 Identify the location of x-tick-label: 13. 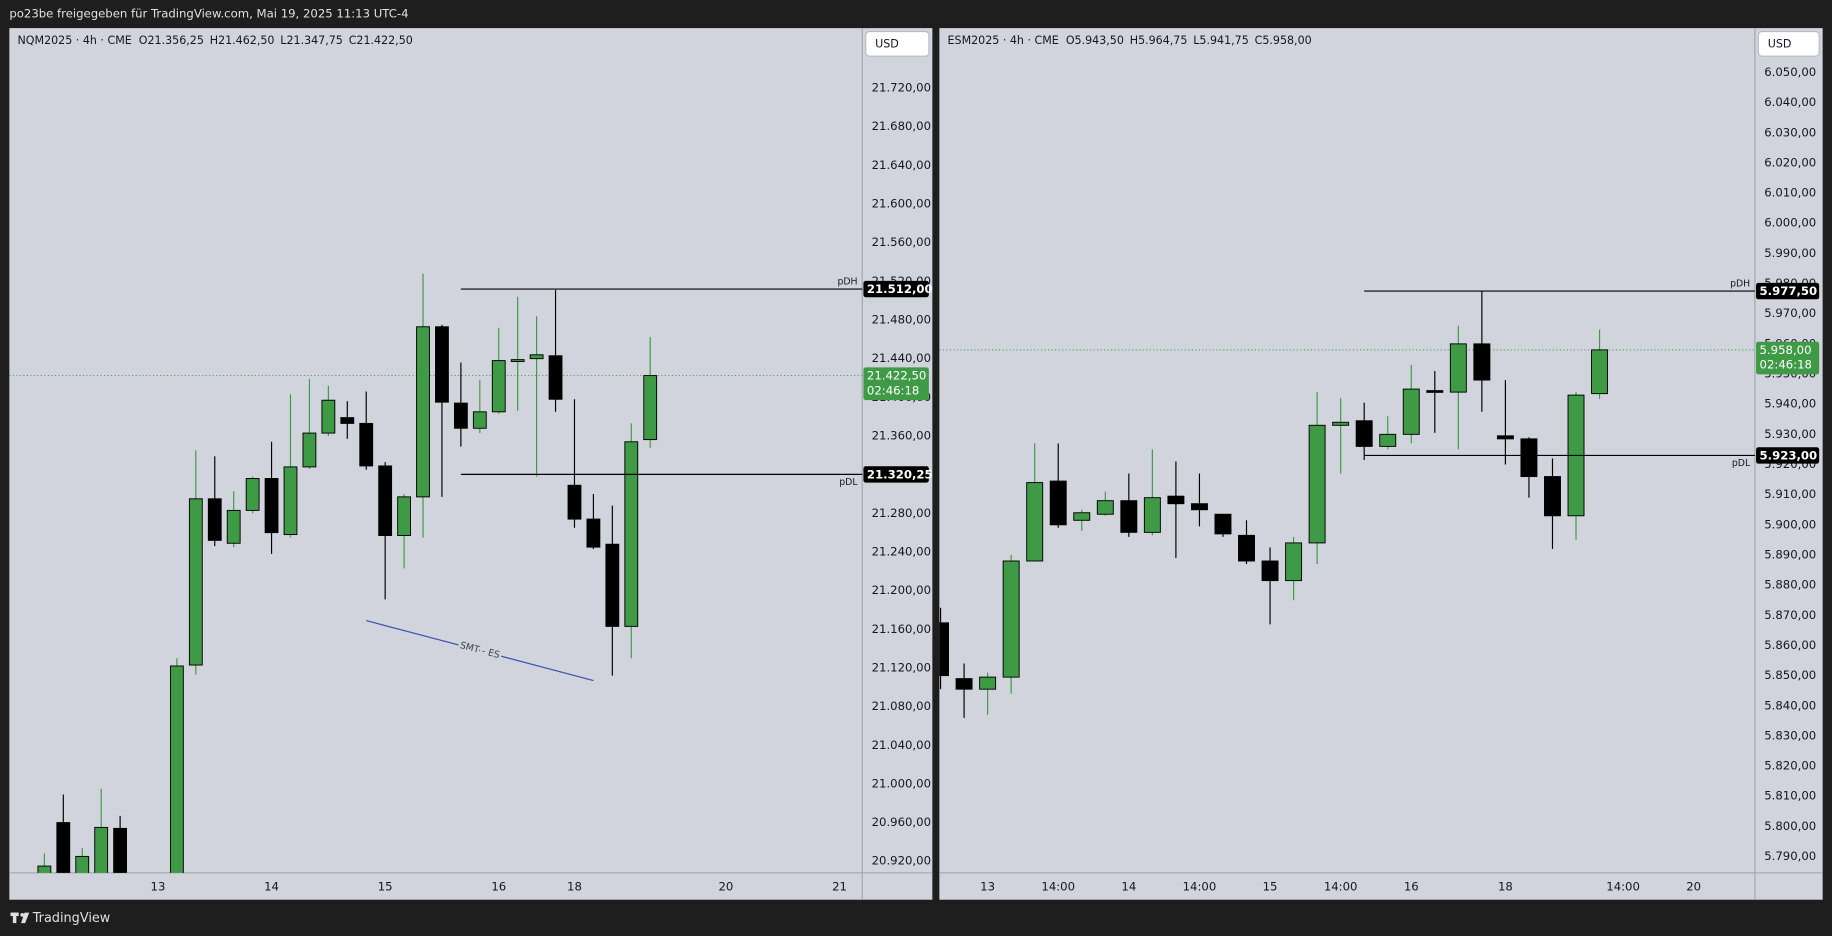
(158, 886).